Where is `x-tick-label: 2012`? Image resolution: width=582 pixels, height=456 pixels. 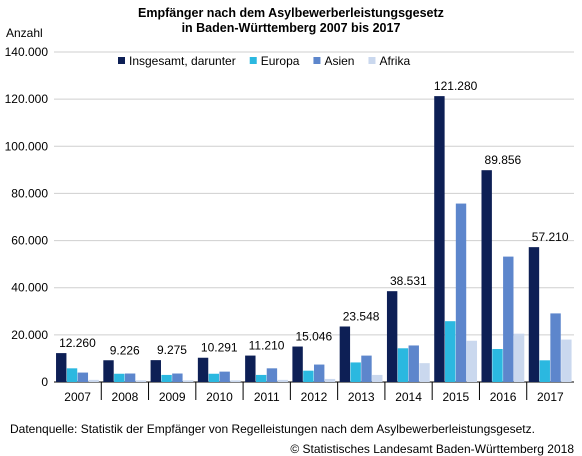 x-tick-label: 2012 is located at coordinates (314, 397).